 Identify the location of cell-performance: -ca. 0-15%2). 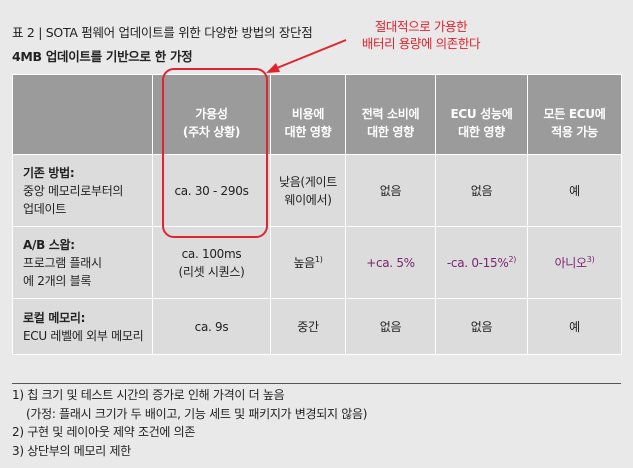
(481, 262).